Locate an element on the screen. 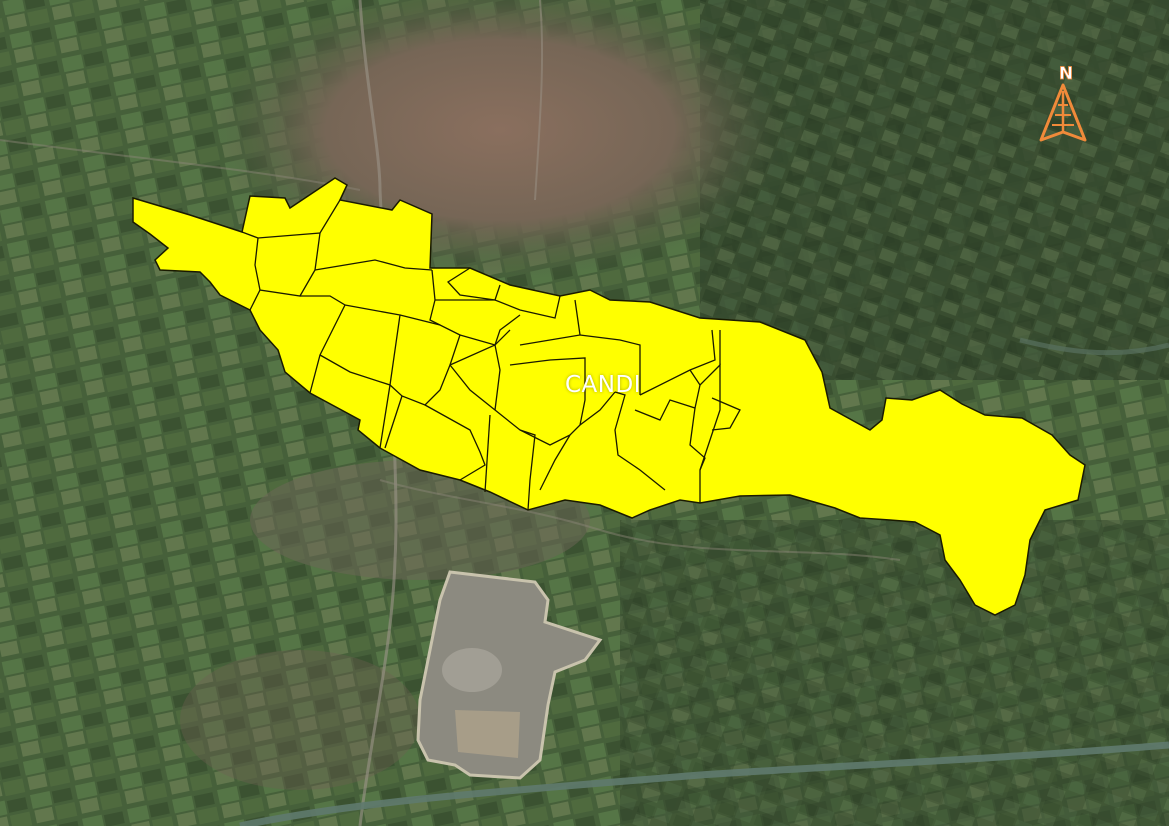 The height and width of the screenshot is (826, 1169). north-letter: N is located at coordinates (1066, 74).